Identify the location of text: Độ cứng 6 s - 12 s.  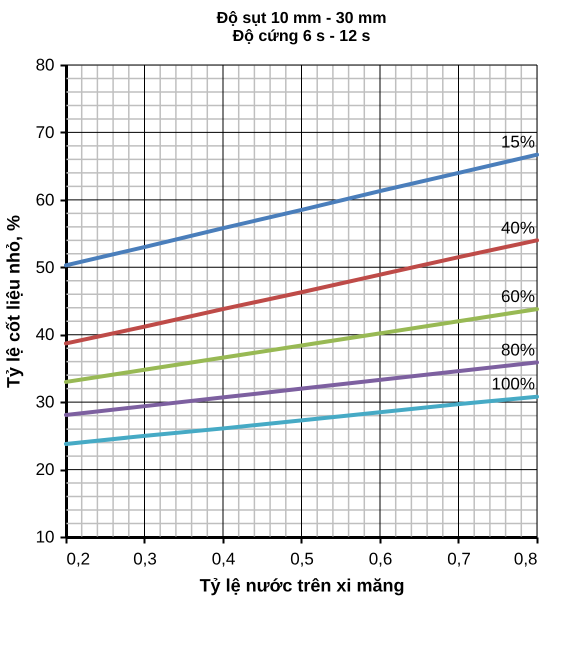
(301, 36).